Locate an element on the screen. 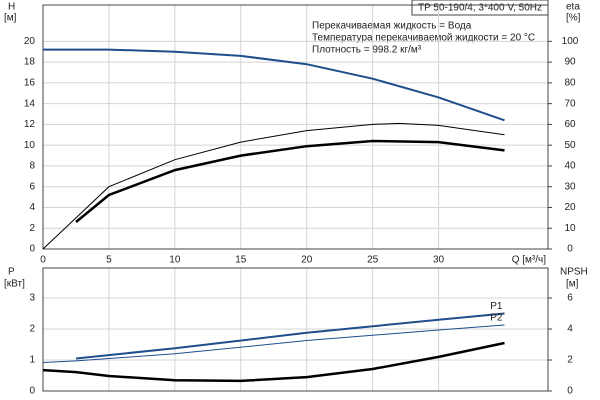  y-tick-label: 3 is located at coordinates (32, 298).